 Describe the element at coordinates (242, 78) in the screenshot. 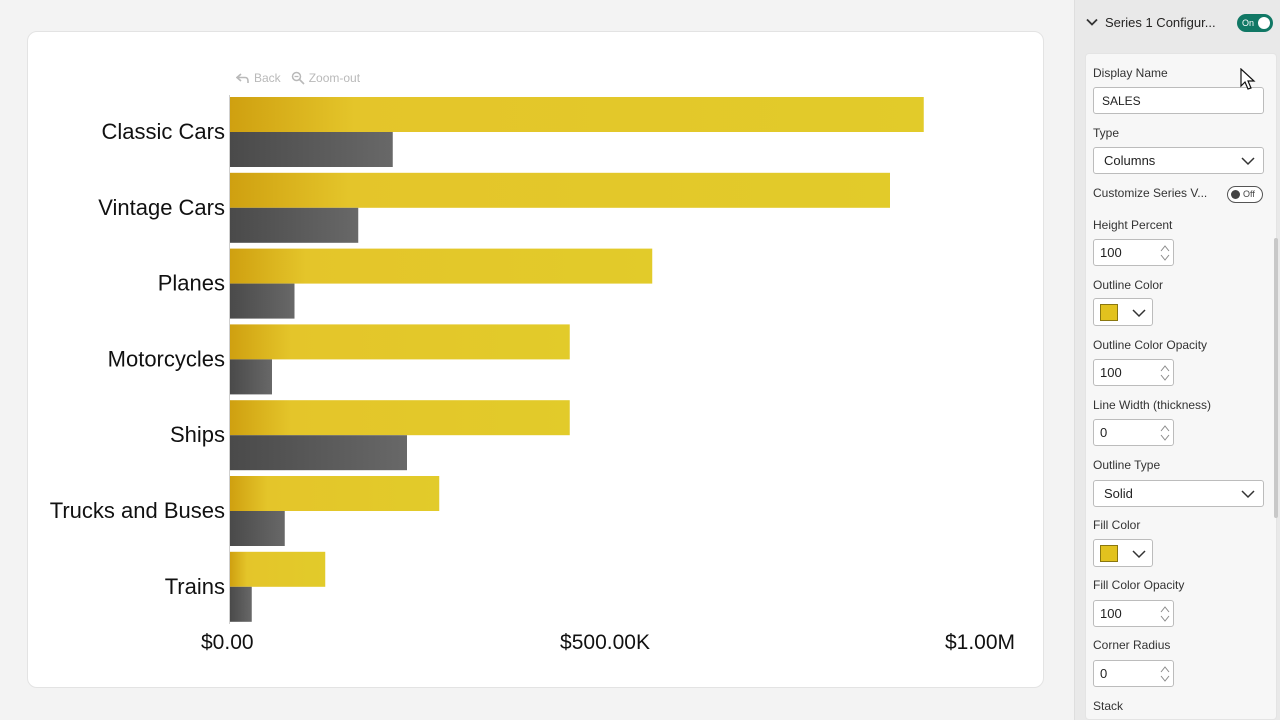

I see `back-arrow-icon` at that location.